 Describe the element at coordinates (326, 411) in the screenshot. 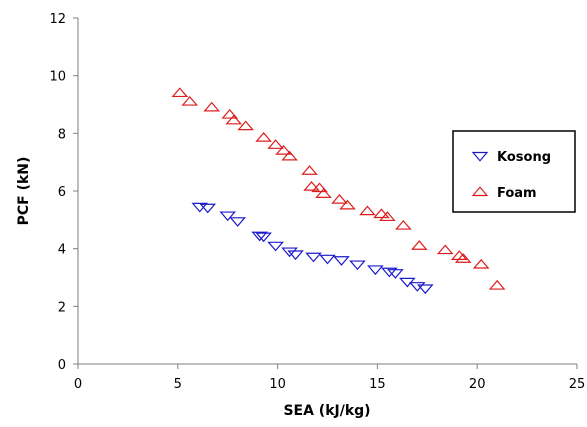

I see `x-axis-title: SEA (kJ/kg)` at that location.